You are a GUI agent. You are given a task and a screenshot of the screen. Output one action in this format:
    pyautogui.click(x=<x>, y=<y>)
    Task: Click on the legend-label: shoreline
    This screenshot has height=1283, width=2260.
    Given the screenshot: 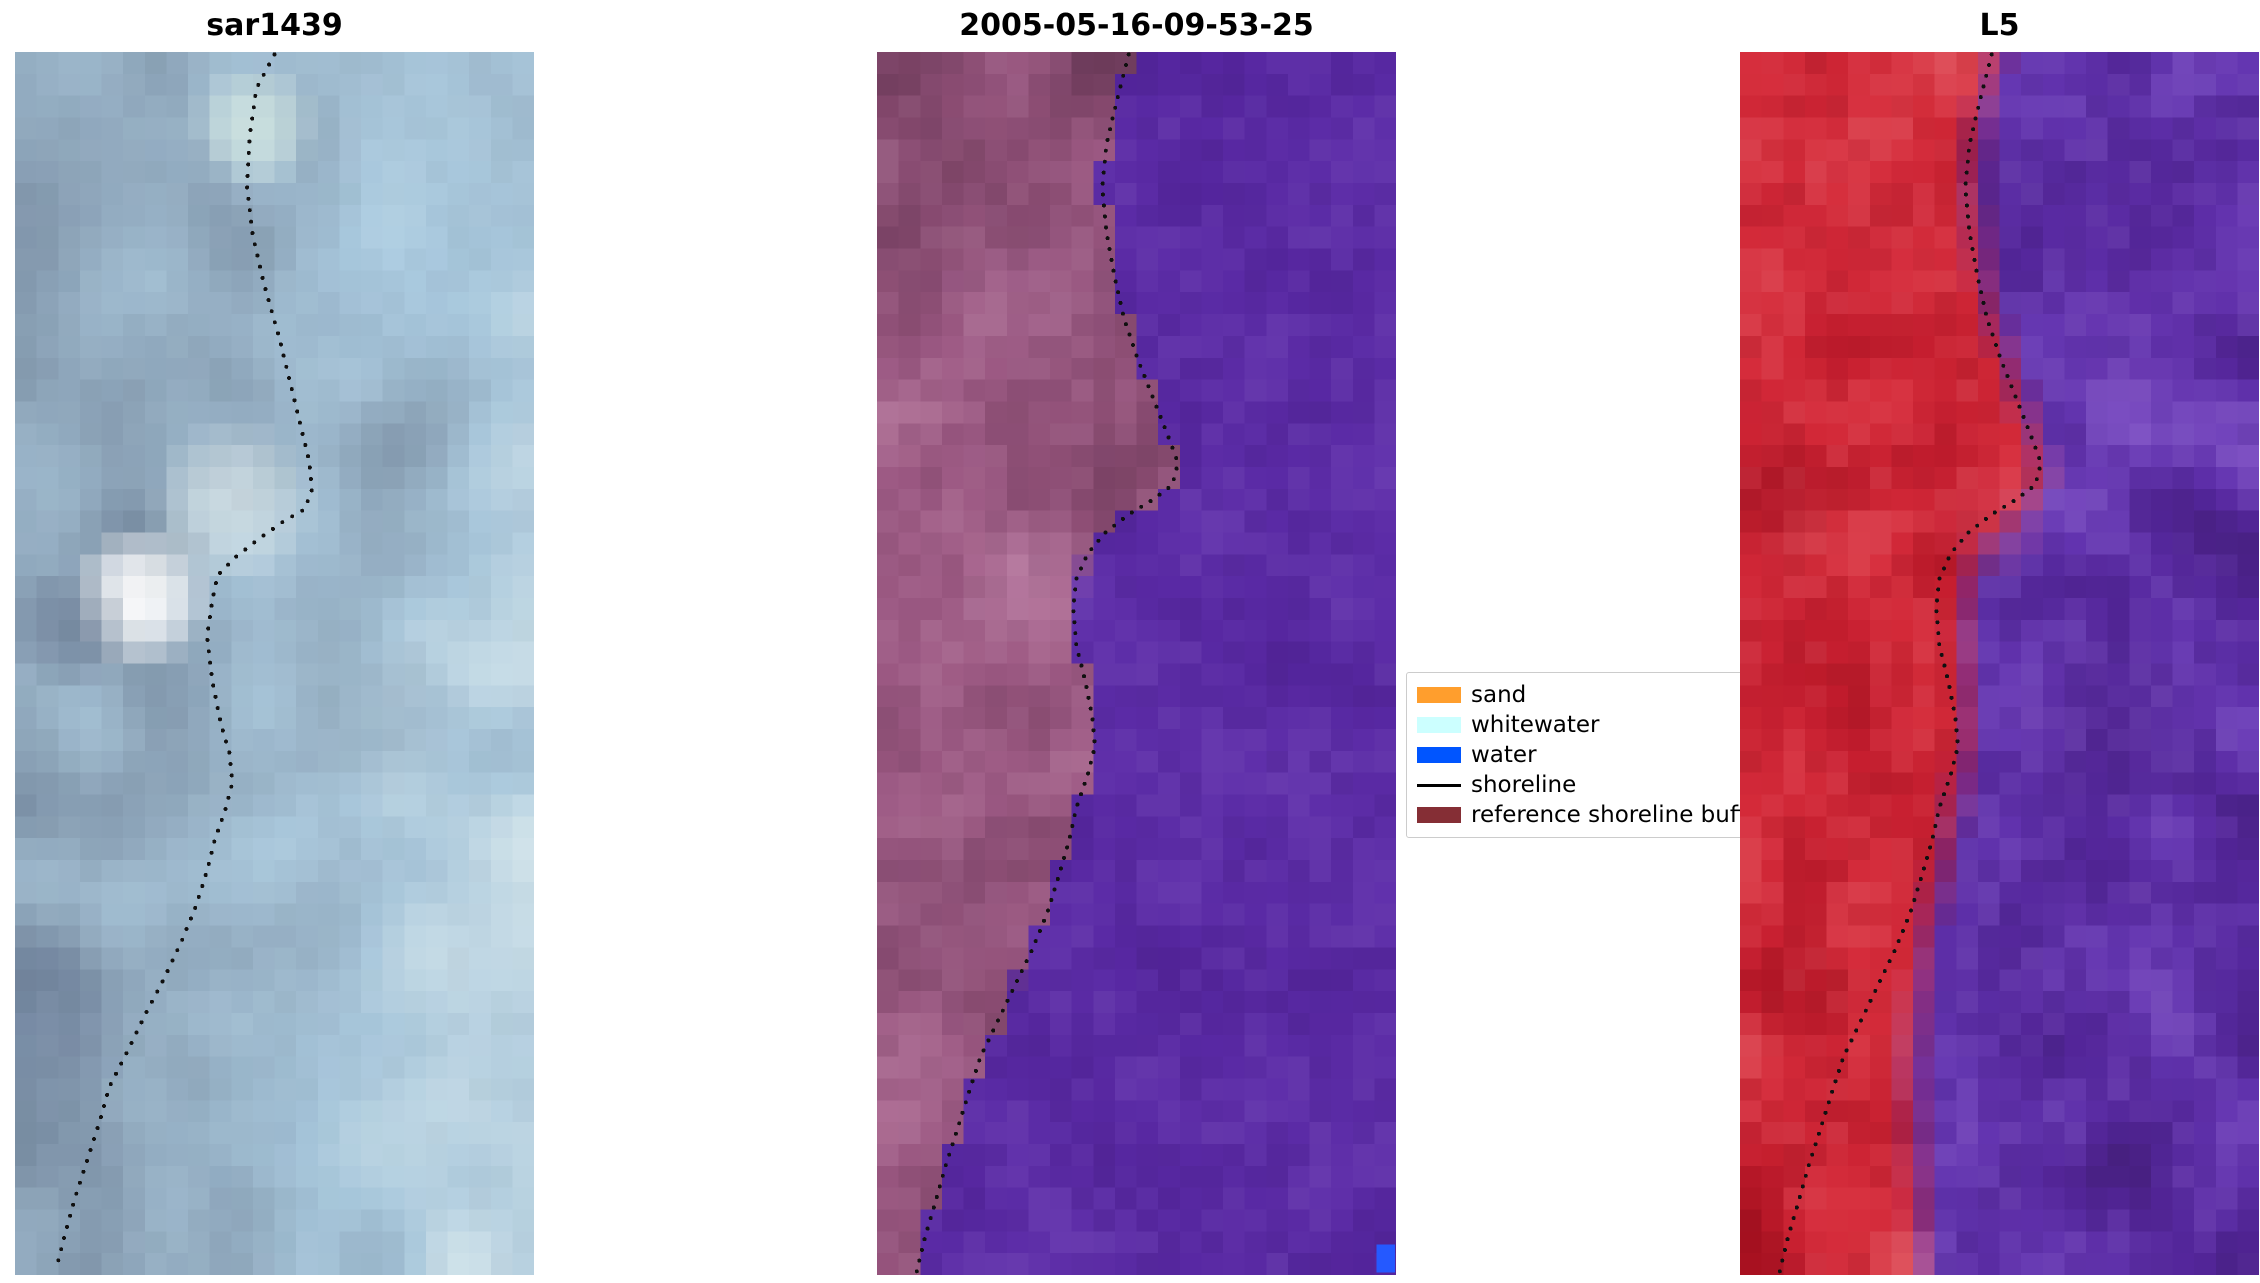 What is the action you would take?
    pyautogui.click(x=1524, y=785)
    